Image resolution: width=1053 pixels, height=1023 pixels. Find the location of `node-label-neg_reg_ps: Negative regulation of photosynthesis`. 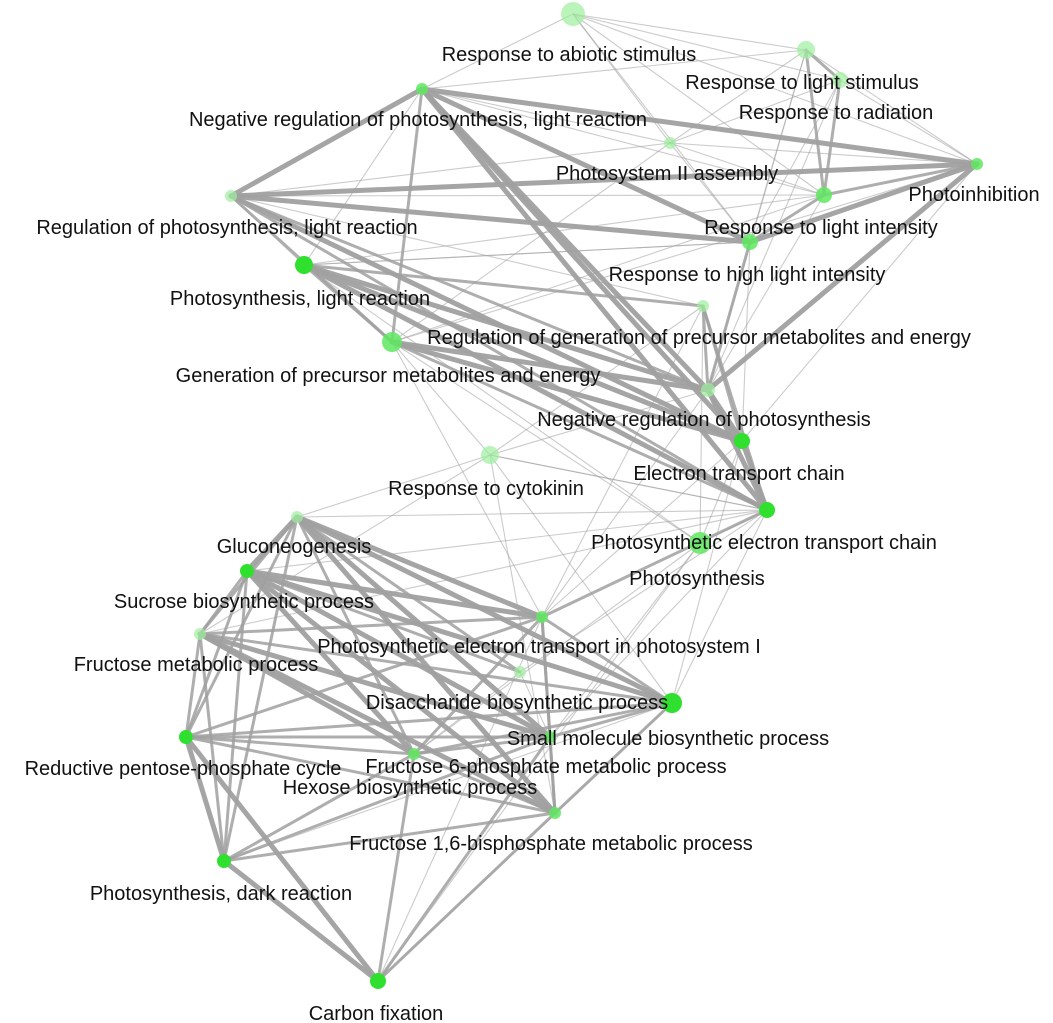

node-label-neg_reg_ps: Negative regulation of photosynthesis is located at coordinates (704, 420).